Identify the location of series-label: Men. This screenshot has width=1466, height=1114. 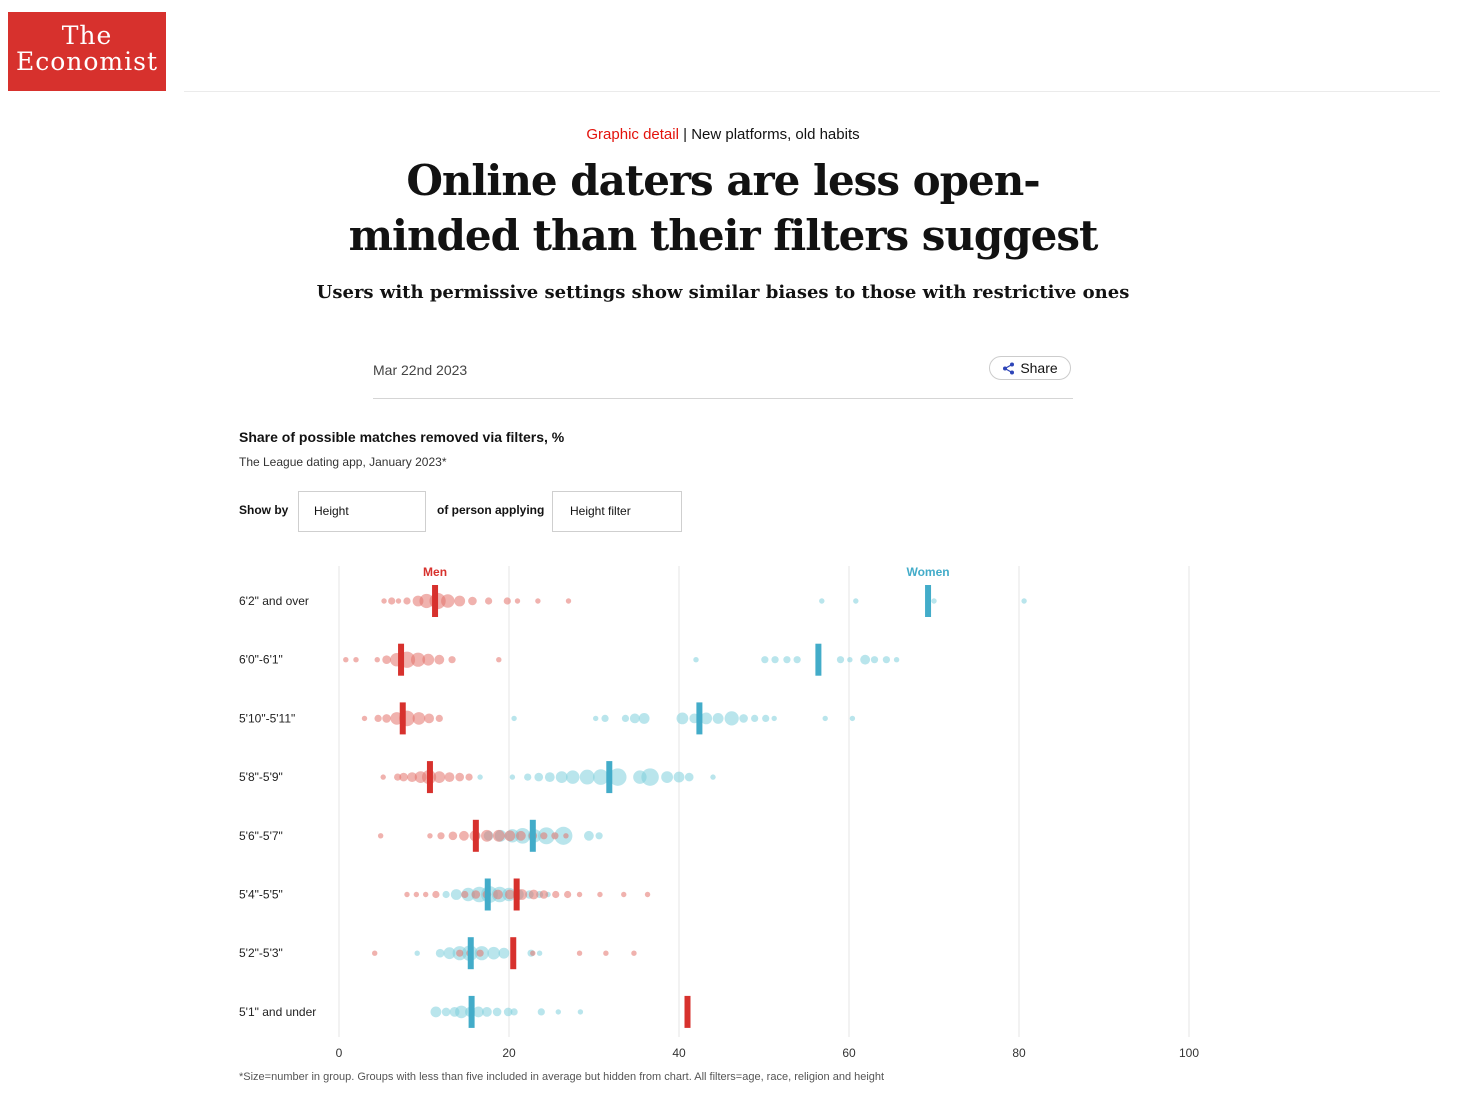
(435, 572).